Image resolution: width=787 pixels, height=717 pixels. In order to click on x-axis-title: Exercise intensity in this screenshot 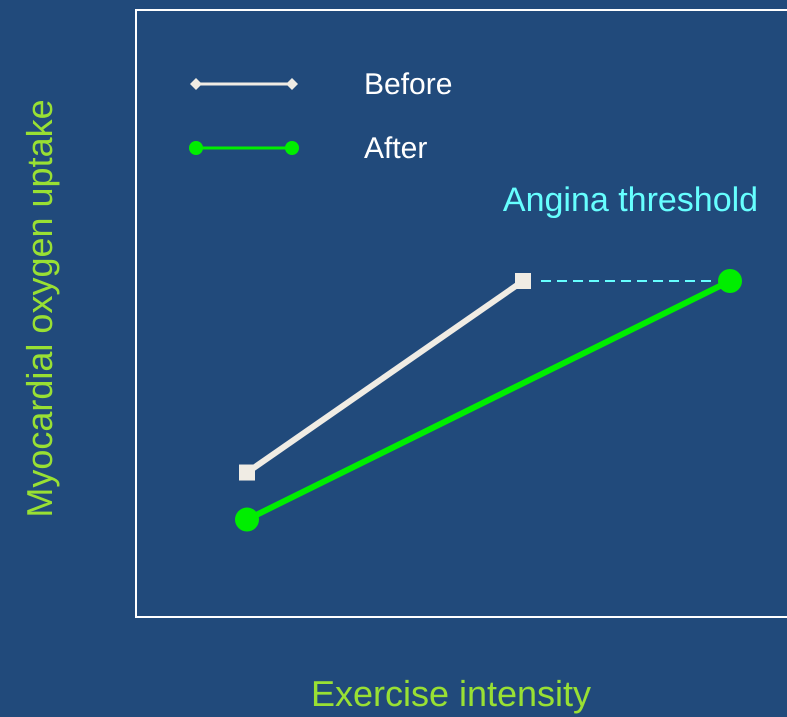, I will do `click(451, 693)`.